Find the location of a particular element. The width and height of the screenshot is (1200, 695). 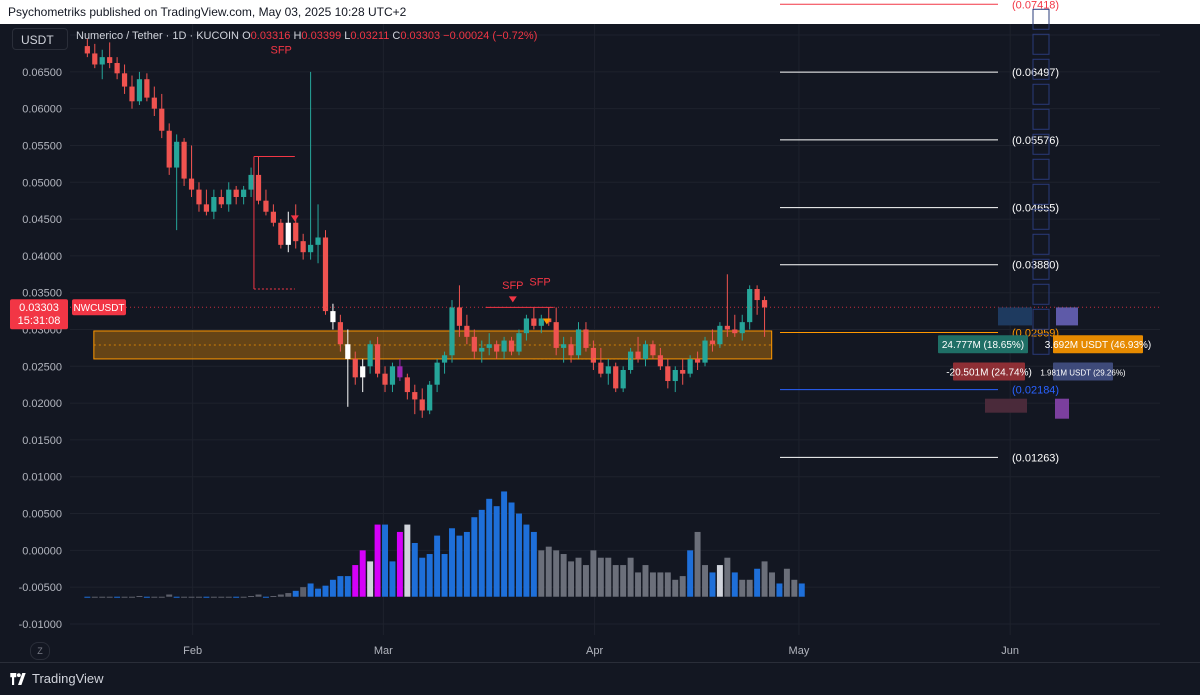

y-tick-label: 0.03500 is located at coordinates (42, 294).